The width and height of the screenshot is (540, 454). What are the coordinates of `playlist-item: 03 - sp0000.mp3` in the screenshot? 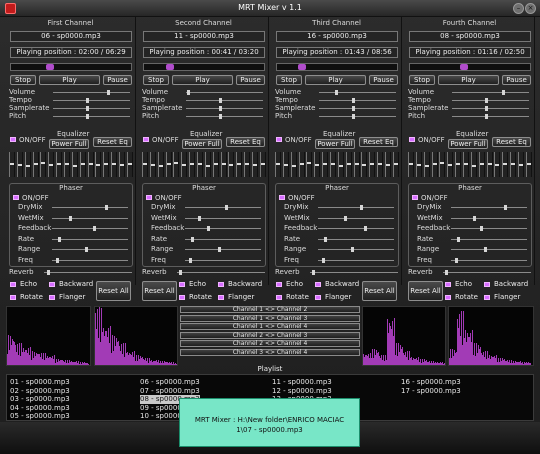 It's located at (40, 399).